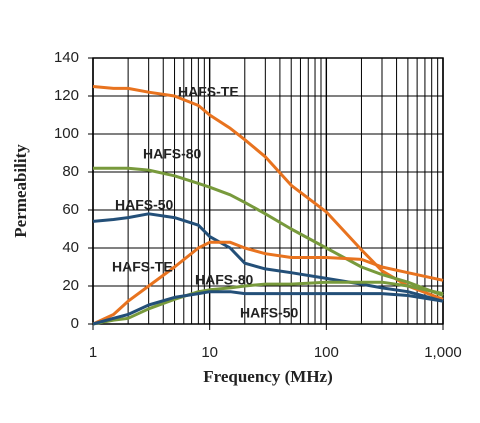 Image resolution: width=480 pixels, height=423 pixels. I want to click on y-tick-label: 100, so click(66, 133).